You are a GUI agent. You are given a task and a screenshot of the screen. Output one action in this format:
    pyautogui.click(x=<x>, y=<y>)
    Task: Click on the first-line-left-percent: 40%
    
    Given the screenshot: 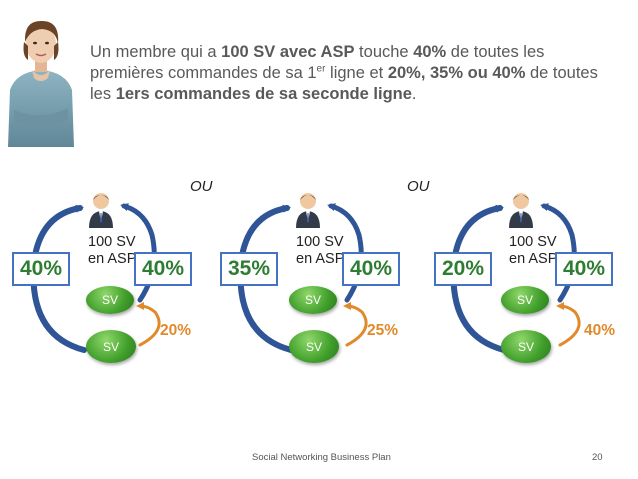 What is the action you would take?
    pyautogui.click(x=41, y=269)
    